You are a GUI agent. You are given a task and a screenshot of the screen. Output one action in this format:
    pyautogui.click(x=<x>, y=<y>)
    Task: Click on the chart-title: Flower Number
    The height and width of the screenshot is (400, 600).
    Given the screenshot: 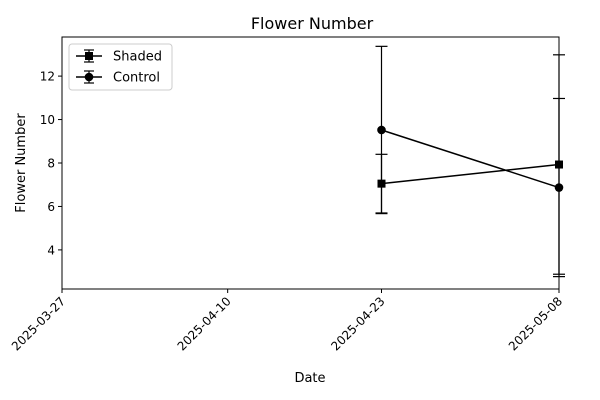 What is the action you would take?
    pyautogui.click(x=312, y=23)
    